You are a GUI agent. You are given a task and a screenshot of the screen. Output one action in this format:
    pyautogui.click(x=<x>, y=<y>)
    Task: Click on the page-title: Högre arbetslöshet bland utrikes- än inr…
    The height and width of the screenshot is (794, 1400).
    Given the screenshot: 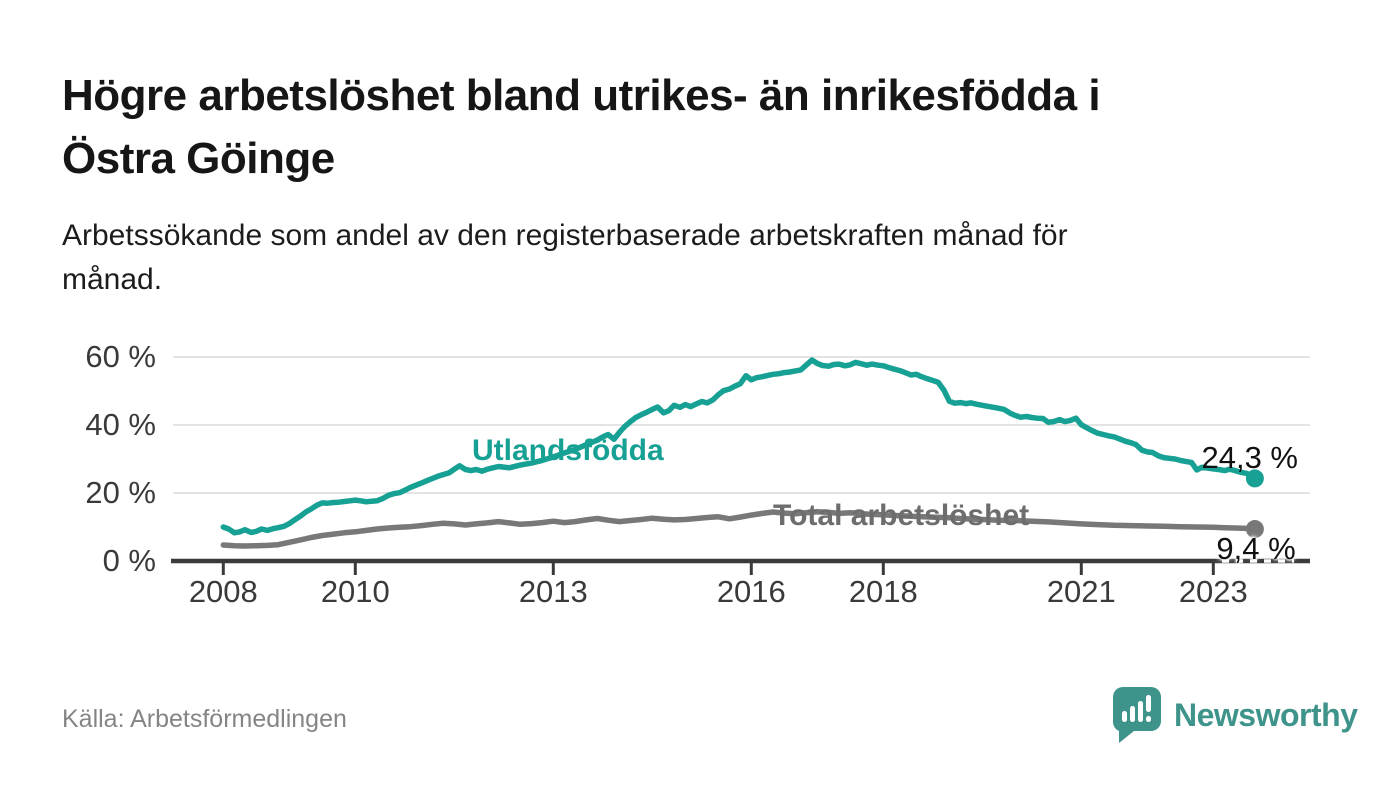 What is the action you would take?
    pyautogui.click(x=707, y=127)
    